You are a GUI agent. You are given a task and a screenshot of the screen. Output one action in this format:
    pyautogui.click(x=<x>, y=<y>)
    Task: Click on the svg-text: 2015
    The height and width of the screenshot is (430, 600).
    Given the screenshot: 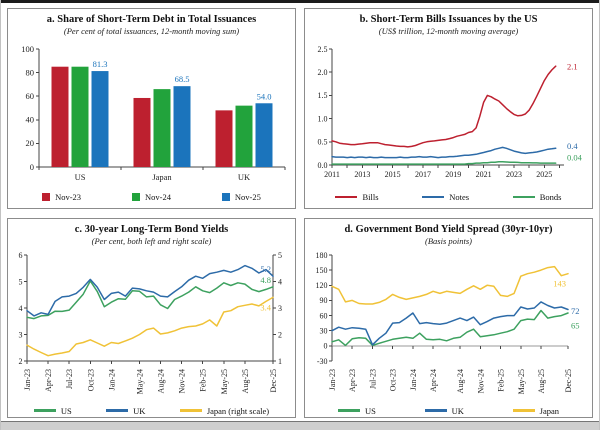 What is the action you would take?
    pyautogui.click(x=392, y=174)
    